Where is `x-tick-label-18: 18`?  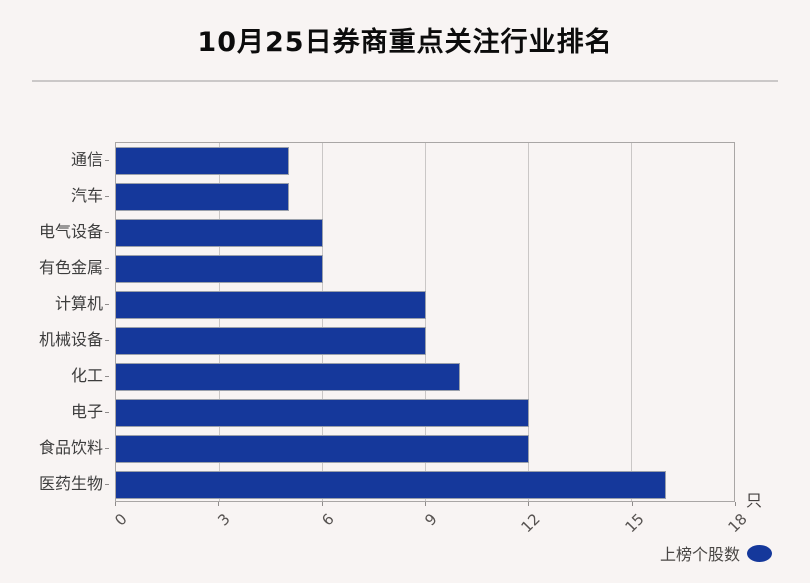
x-tick-label-18: 18 is located at coordinates (737, 523).